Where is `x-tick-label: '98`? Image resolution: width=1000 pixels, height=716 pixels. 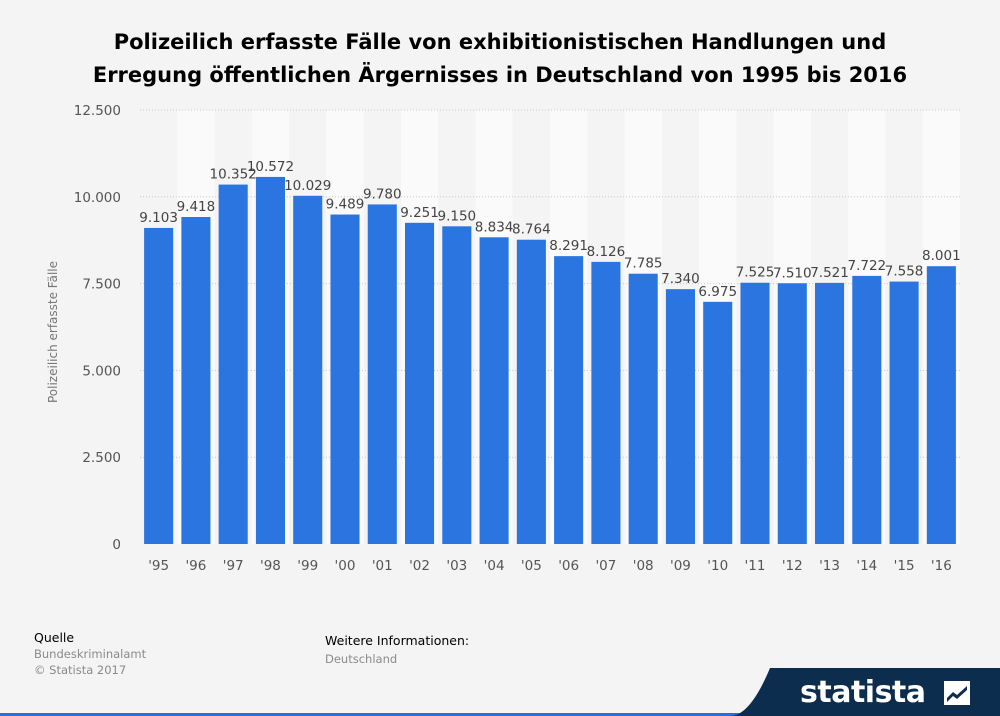
x-tick-label: '98 is located at coordinates (270, 566).